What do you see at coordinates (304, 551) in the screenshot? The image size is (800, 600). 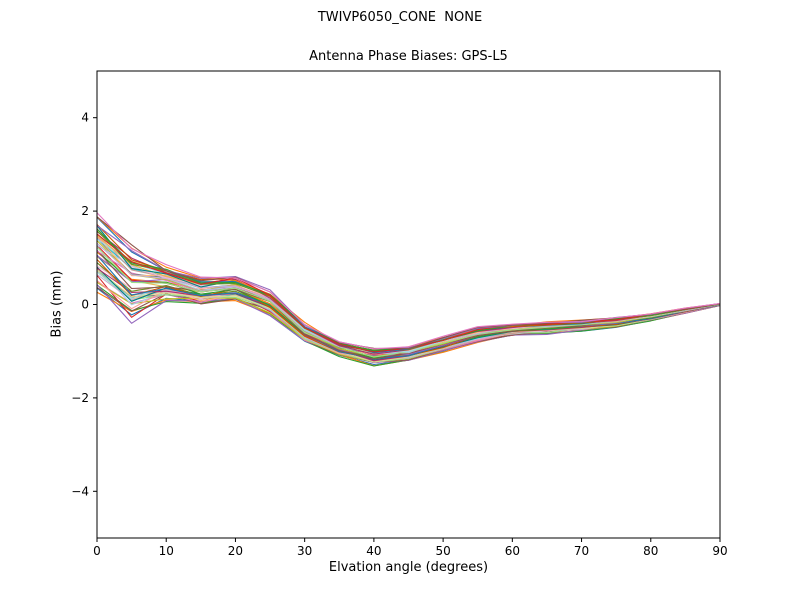 I see `x-tick-label: 30` at bounding box center [304, 551].